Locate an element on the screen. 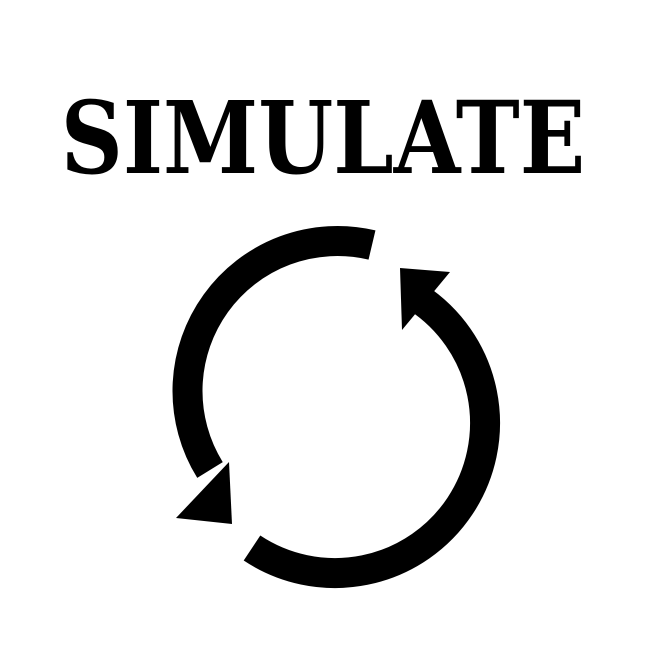 Image resolution: width=646 pixels, height=659 pixels. simulate-title: SIMULATE is located at coordinates (323, 138).